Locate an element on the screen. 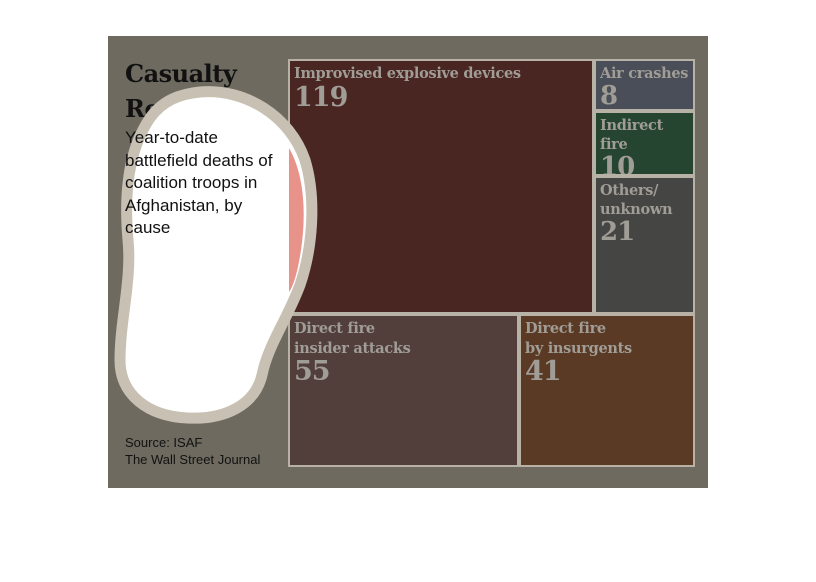 Image resolution: width=816 pixels, height=582 pixels. tile-value: 8 is located at coordinates (609, 96).